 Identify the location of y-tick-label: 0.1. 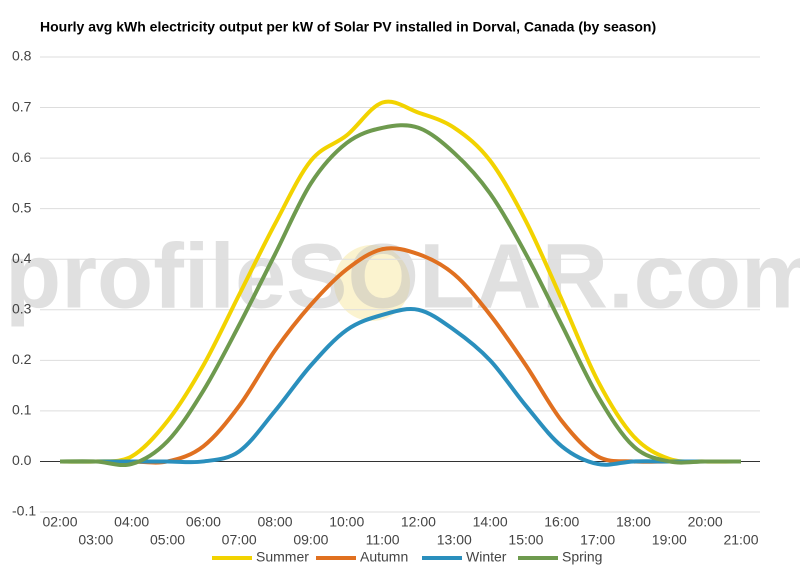
(22, 410).